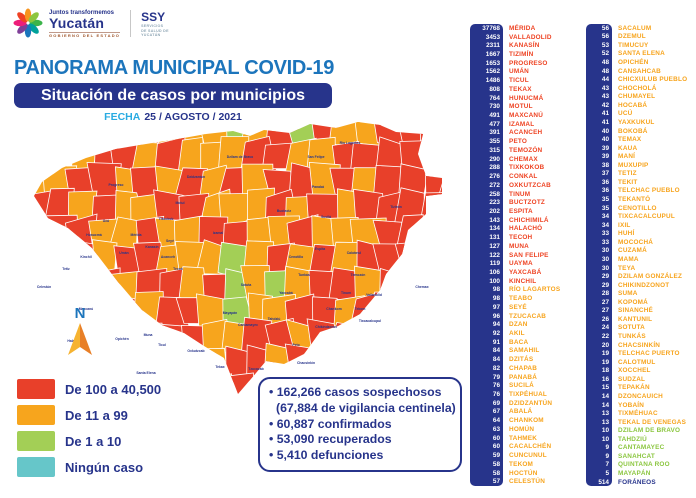  Describe the element at coordinates (636, 88) in the screenshot. I see `municipality-row: 43 CHOCHOLÁ` at that location.